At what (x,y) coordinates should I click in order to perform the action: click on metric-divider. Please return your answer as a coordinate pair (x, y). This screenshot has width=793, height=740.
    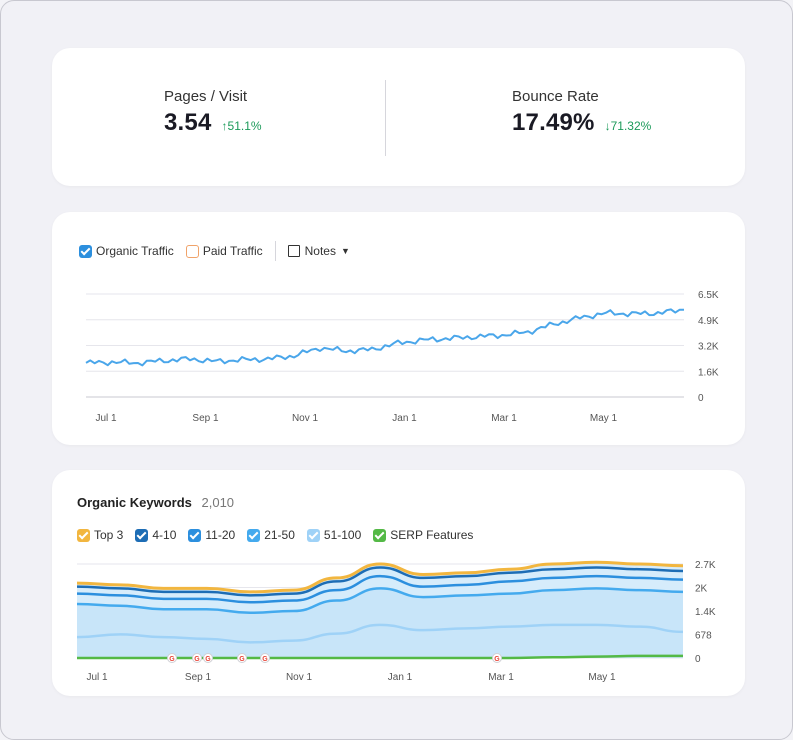
    Looking at the image, I should click on (385, 118).